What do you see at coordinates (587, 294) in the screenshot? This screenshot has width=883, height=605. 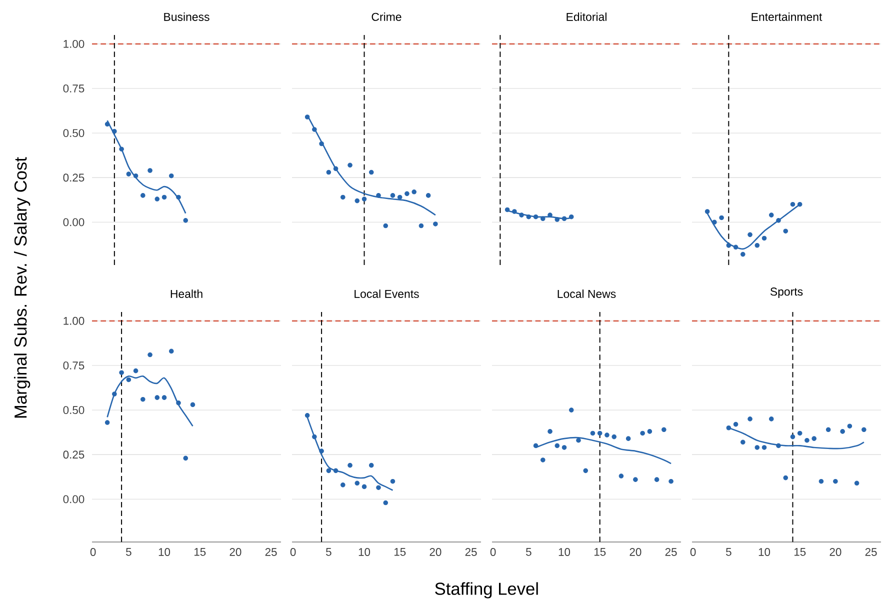 I see `chart-title: Local News` at bounding box center [587, 294].